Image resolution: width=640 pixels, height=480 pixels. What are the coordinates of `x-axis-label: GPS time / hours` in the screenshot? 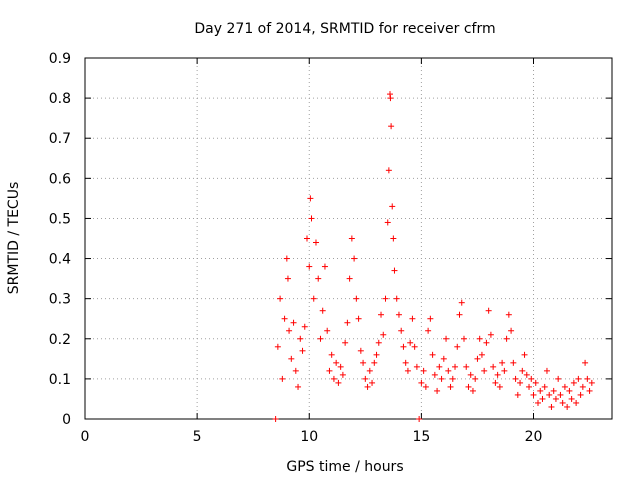 It's located at (344, 467).